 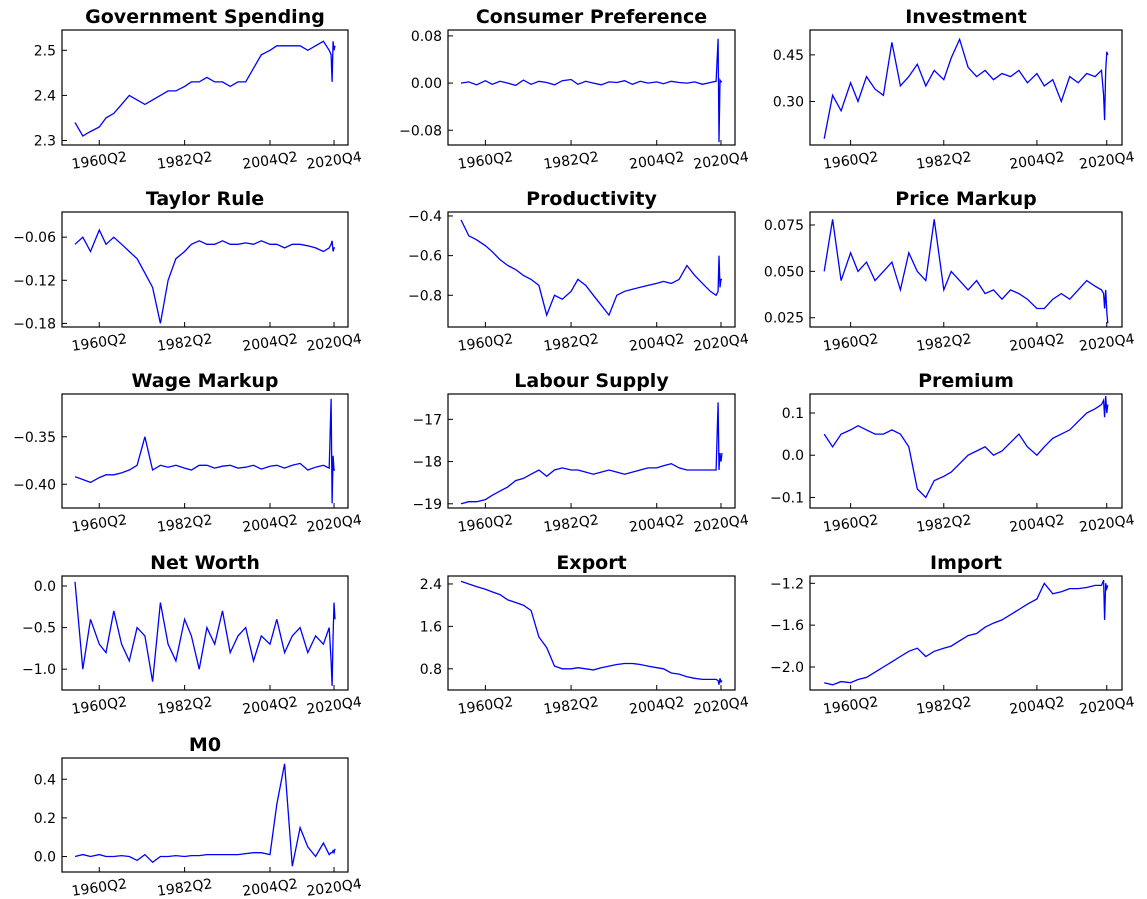 I want to click on y-tick-label: −1.2, so click(x=787, y=584).